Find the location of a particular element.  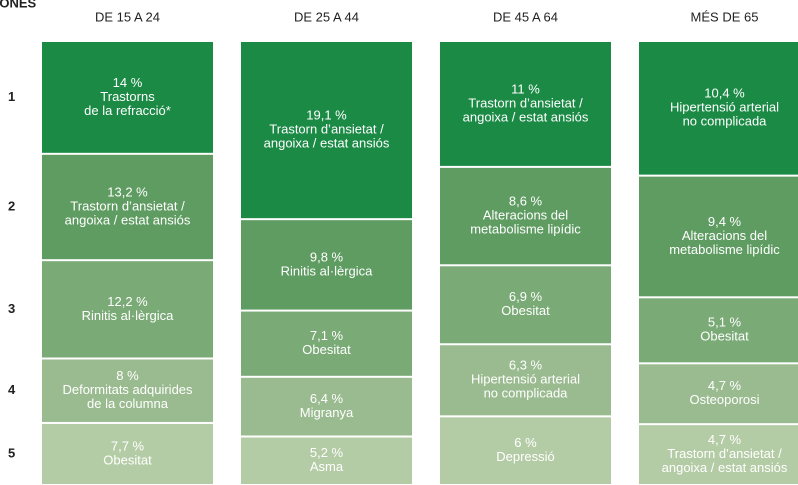

value-label: 6 % is located at coordinates (525, 442).